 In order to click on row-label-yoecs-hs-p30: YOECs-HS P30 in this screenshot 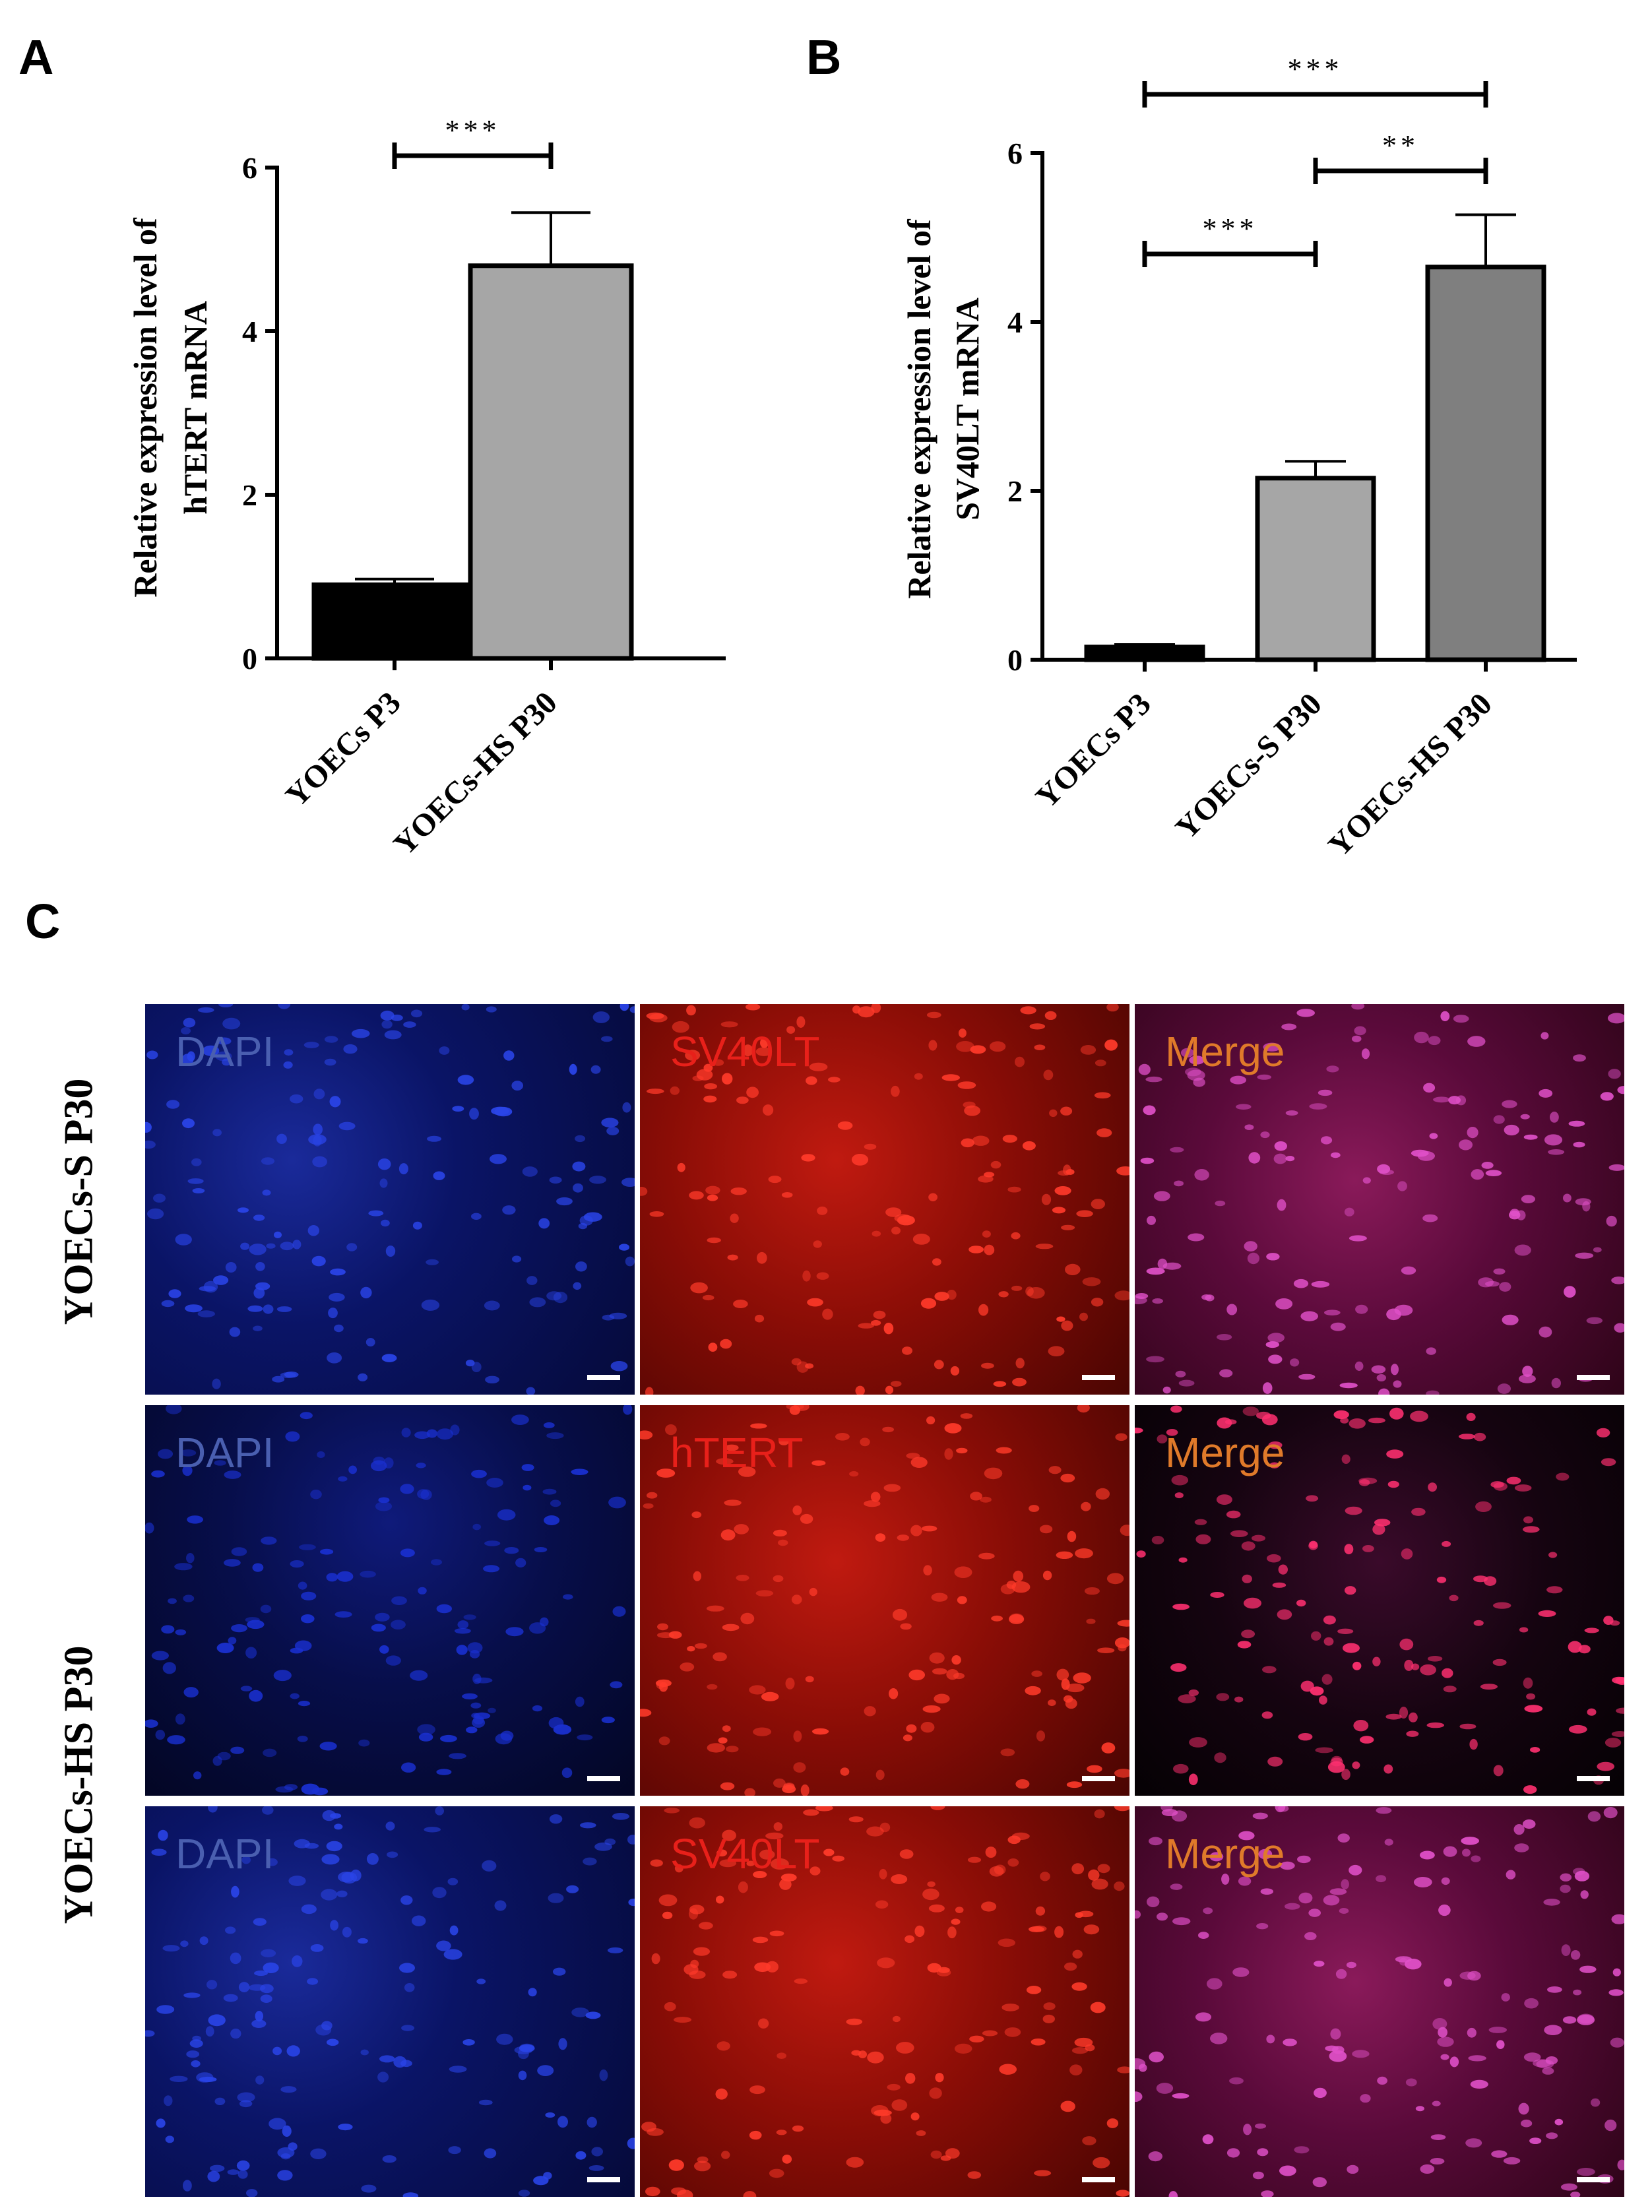, I will do `click(79, 1784)`.